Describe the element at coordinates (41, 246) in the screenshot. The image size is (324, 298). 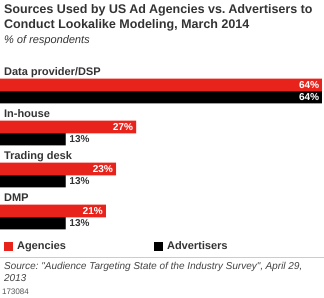
I see `legend-label: Agencies` at that location.